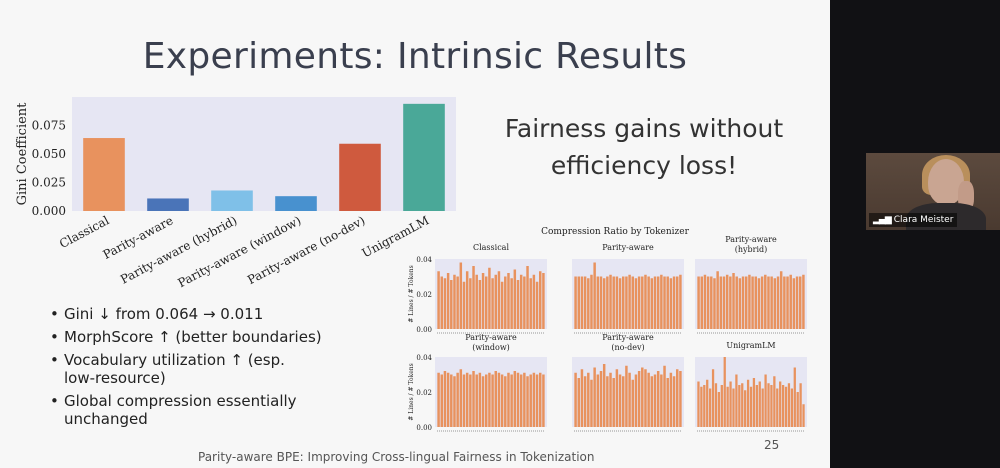 This screenshot has height=468, width=1000. What do you see at coordinates (239, 251) in the screenshot?
I see `x-tick-label: Parity-aware (window)` at bounding box center [239, 251].